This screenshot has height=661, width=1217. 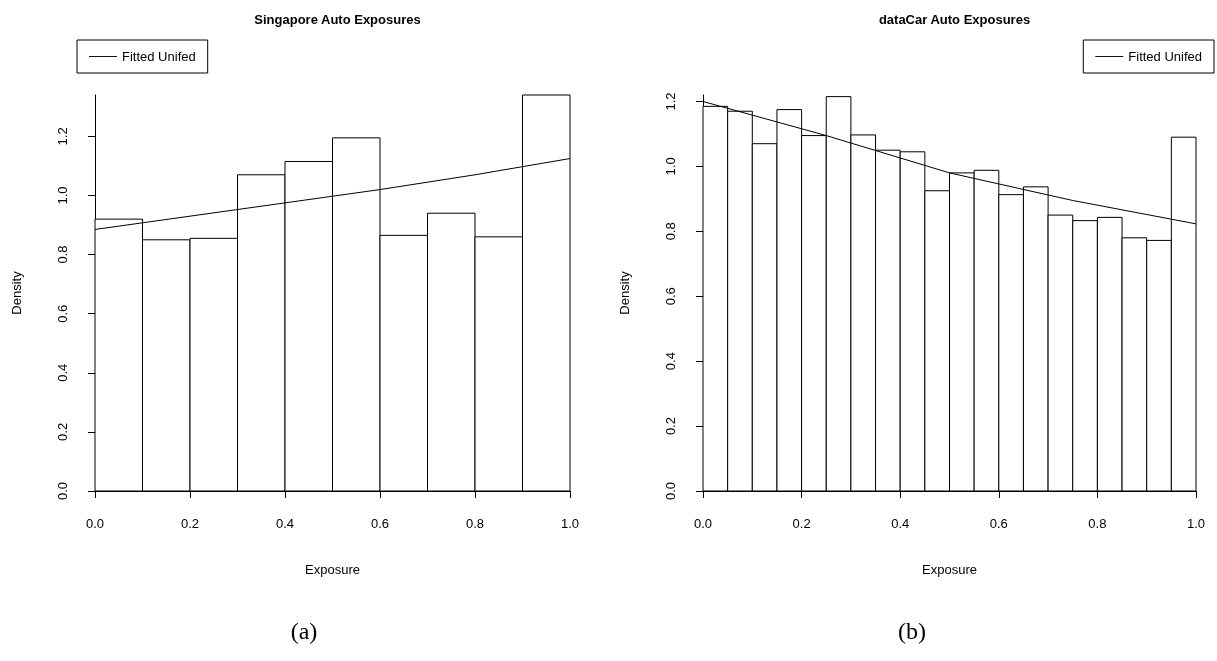 What do you see at coordinates (337, 19) in the screenshot?
I see `chart-title: Singapore Auto Exposures` at bounding box center [337, 19].